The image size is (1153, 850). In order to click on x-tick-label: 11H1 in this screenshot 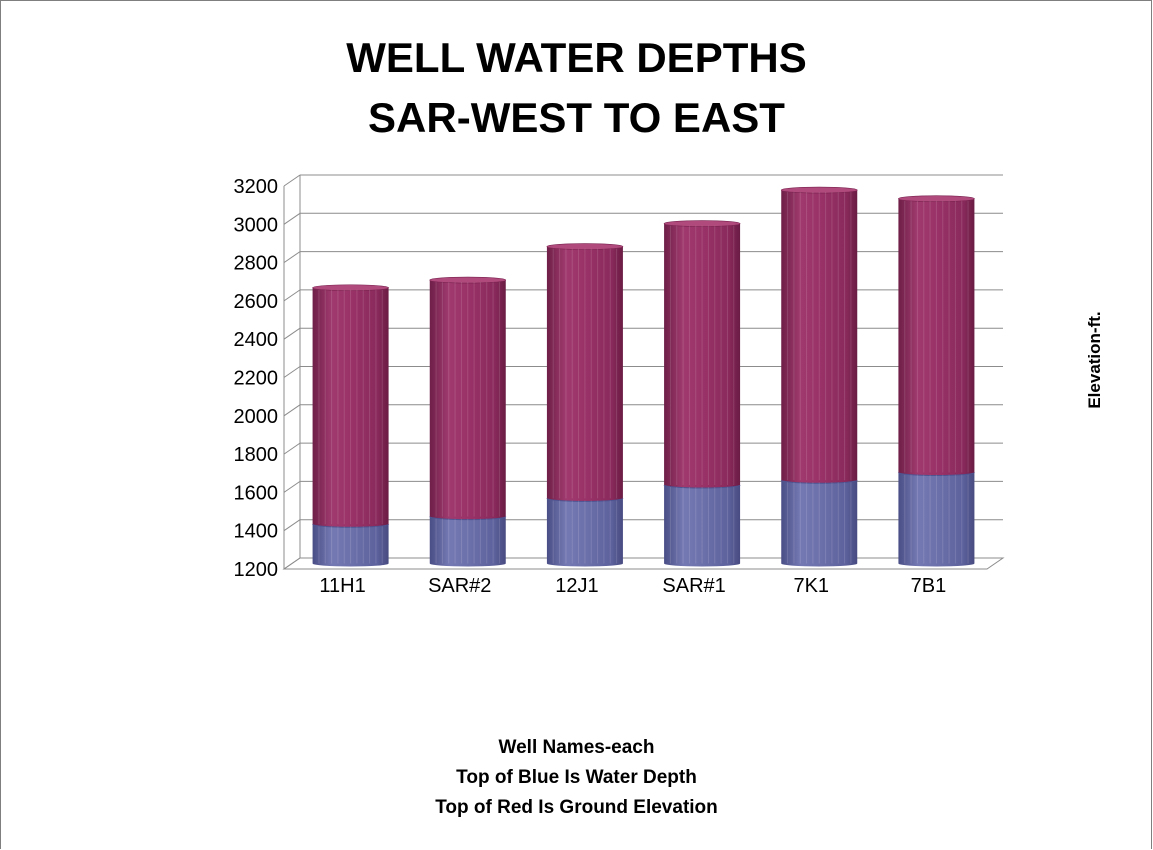, I will do `click(342, 586)`.